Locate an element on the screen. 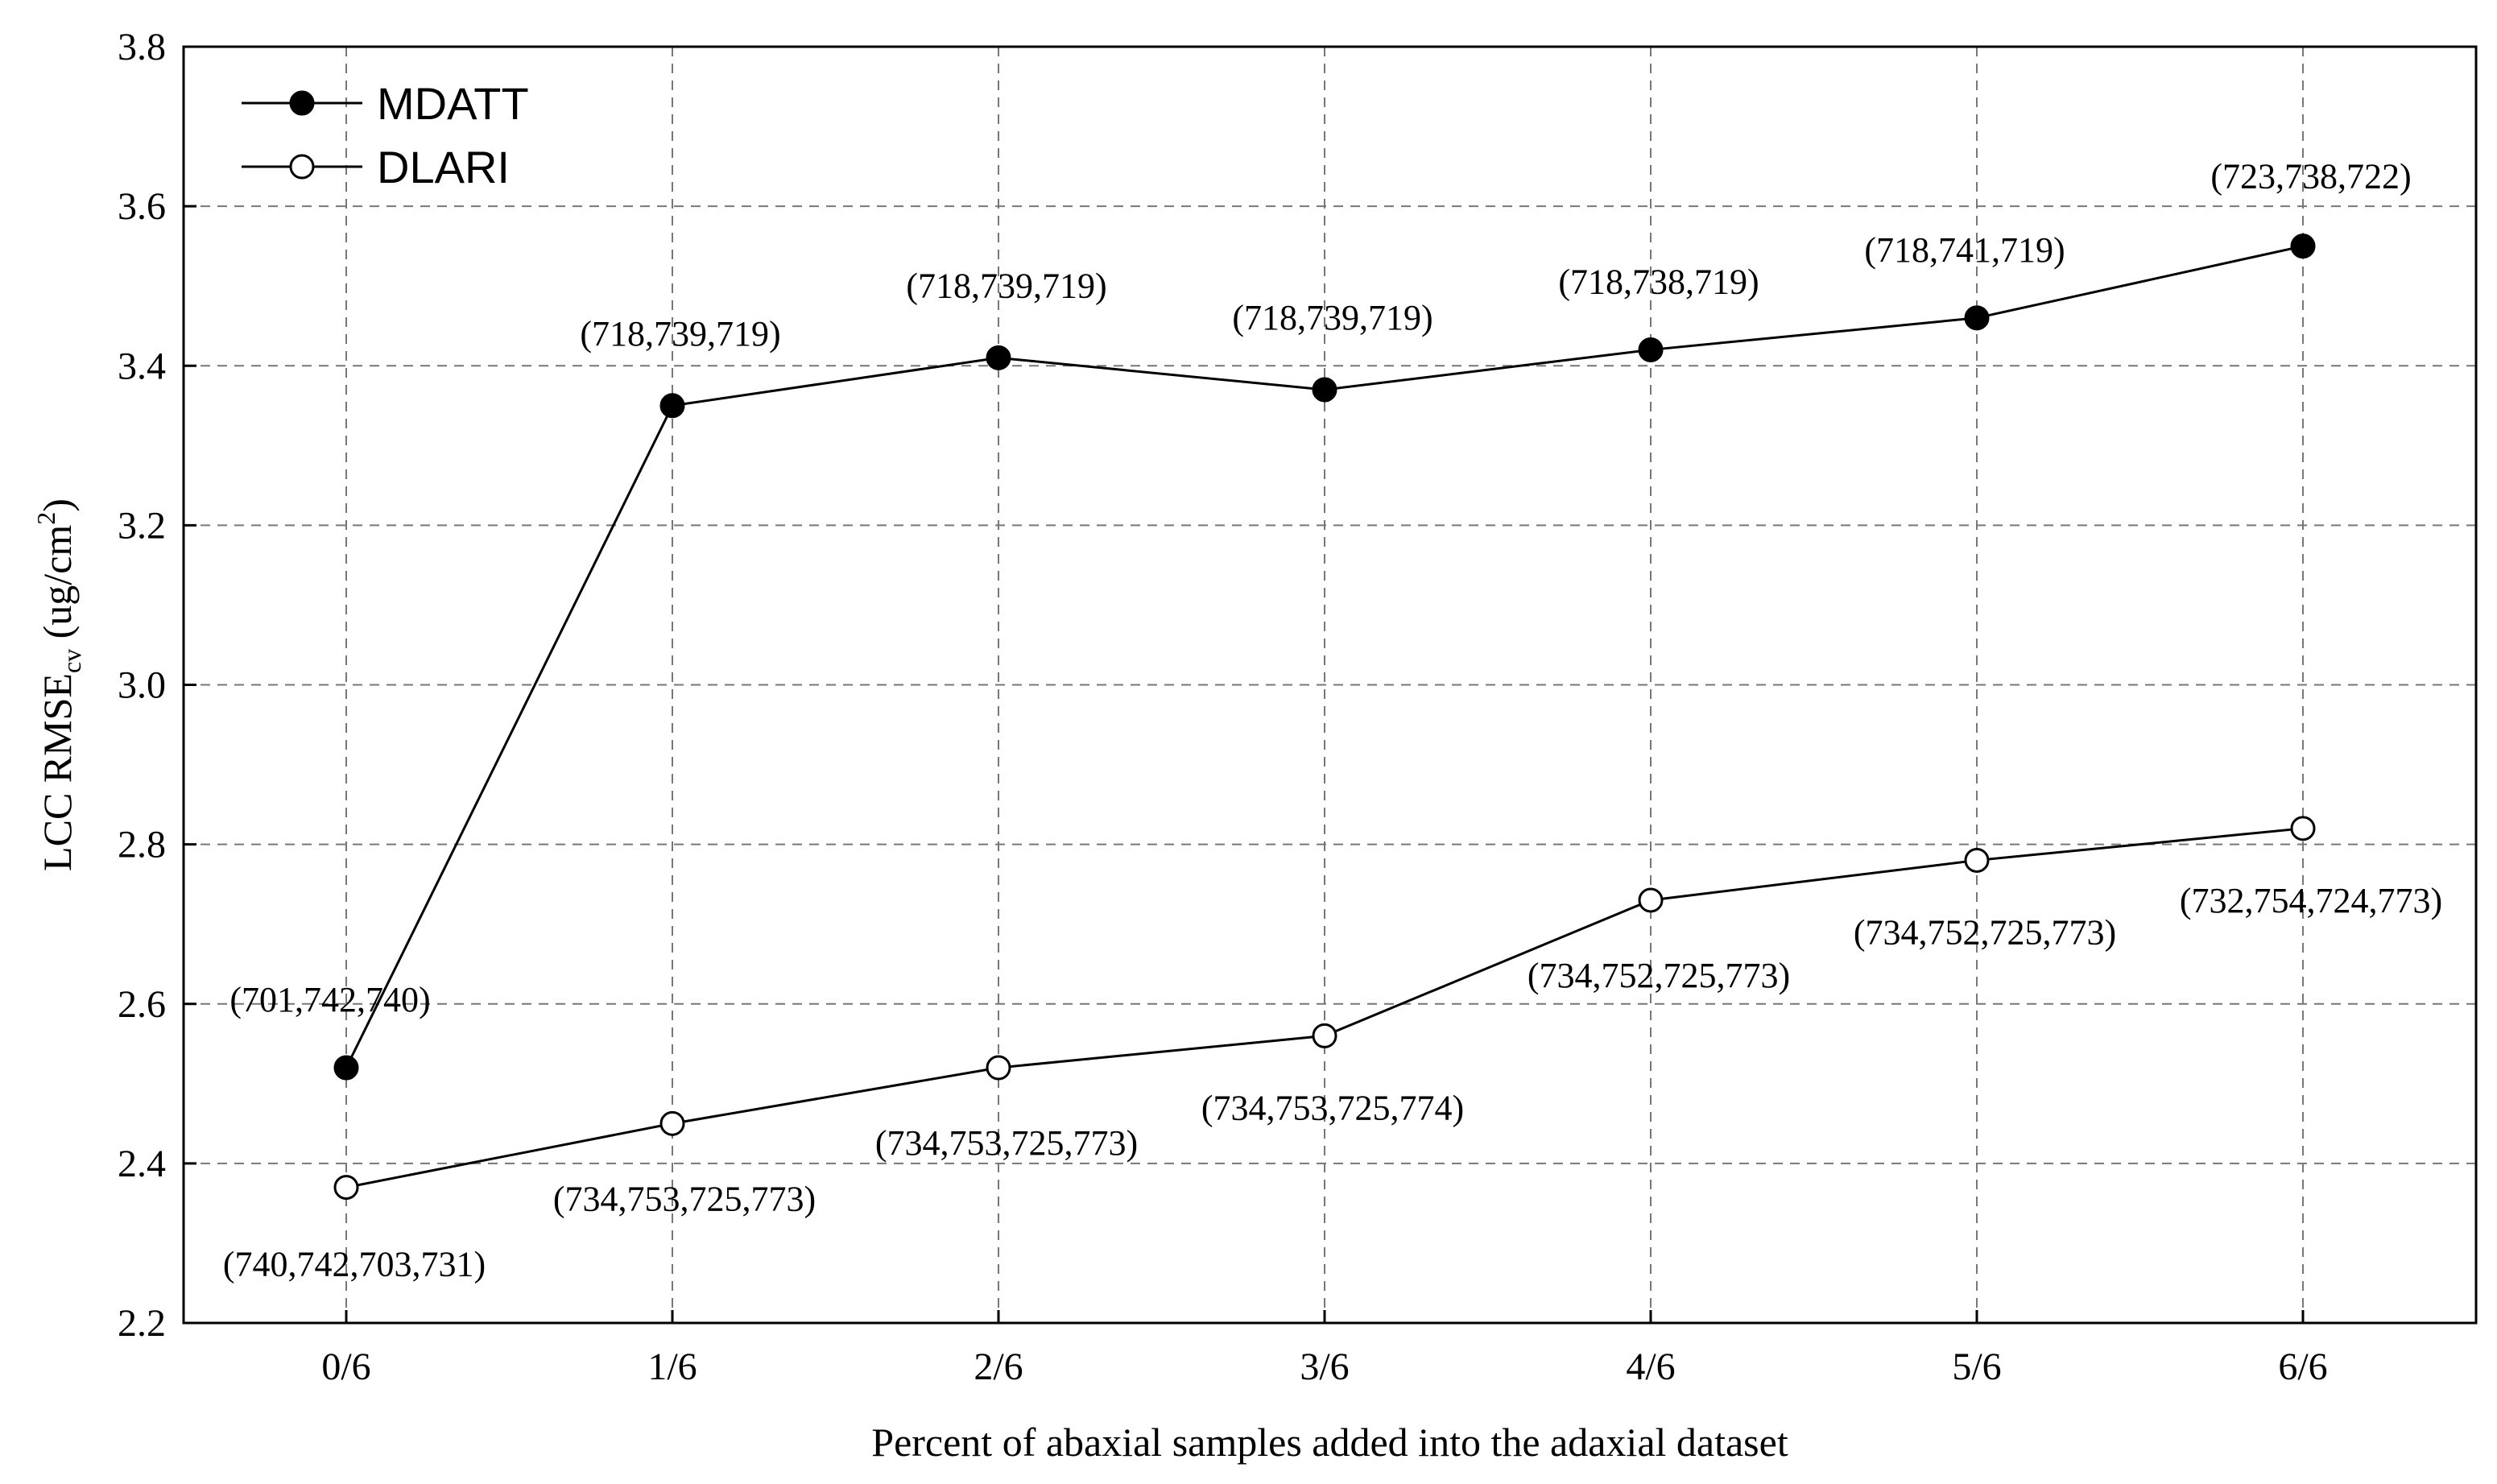 The width and height of the screenshot is (2497, 1484). legend: MDATT DLARI is located at coordinates (385, 135).